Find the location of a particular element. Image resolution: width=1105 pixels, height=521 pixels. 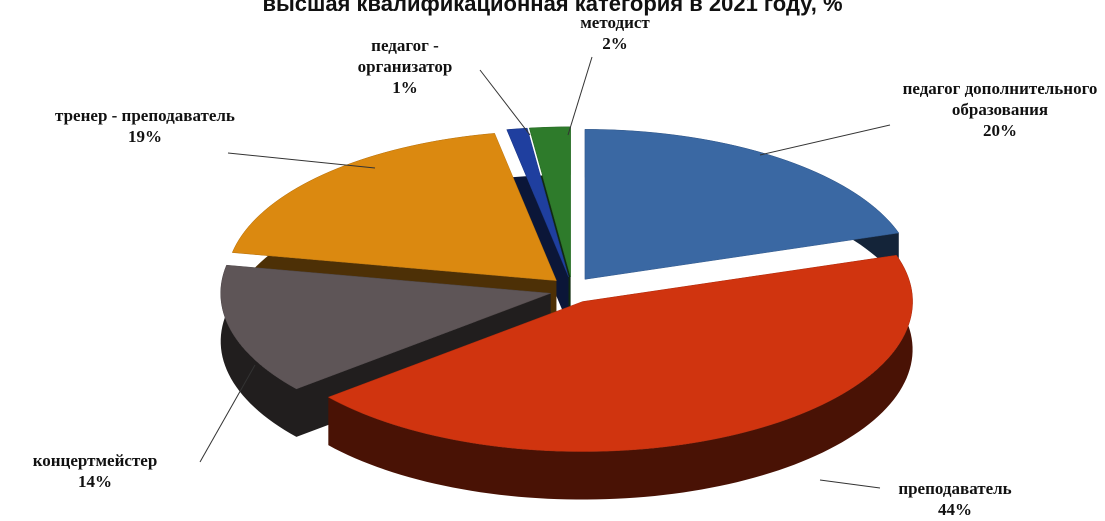

data-label: концертмейстер 14% is located at coordinates (95, 471).